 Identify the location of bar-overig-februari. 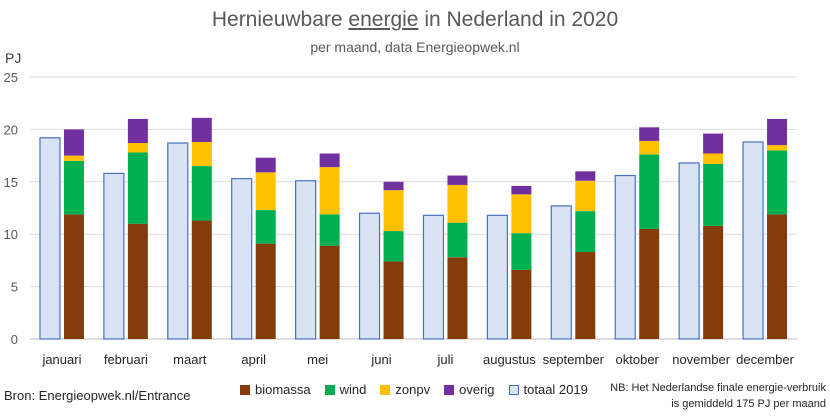
(137, 131).